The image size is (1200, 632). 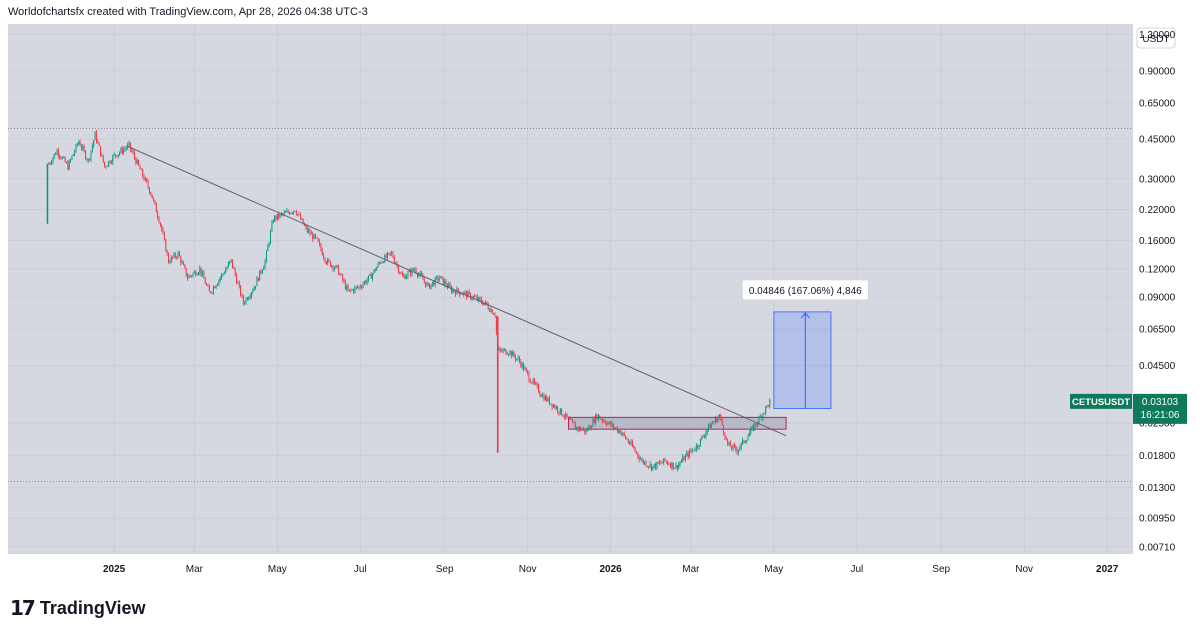 I want to click on y-tick-5: 0.22000, so click(x=1157, y=210).